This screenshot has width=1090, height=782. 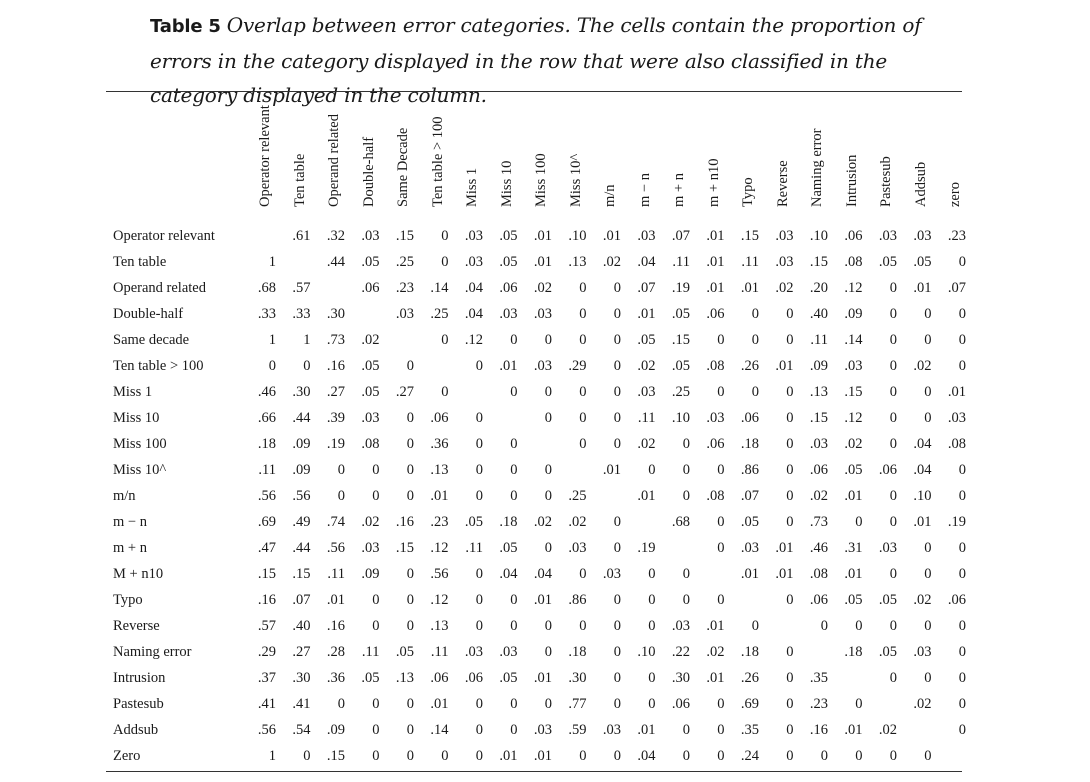 I want to click on row-label: Operator relevant, so click(x=164, y=236).